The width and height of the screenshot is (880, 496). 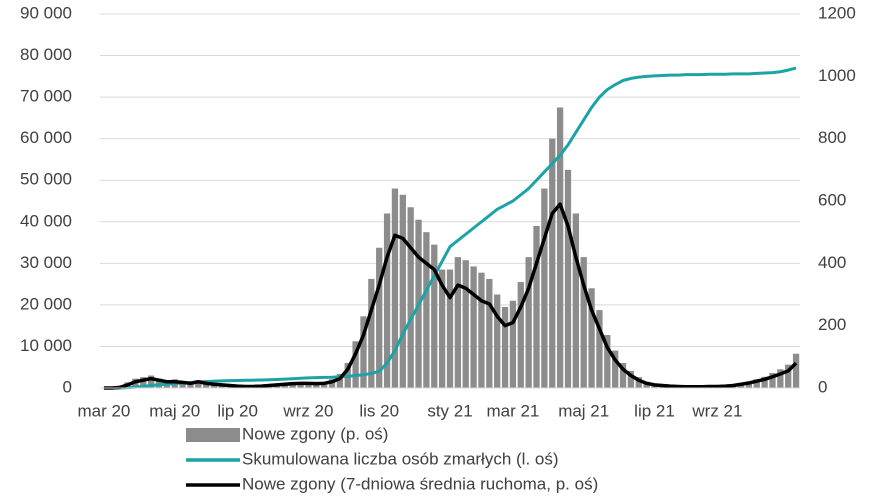 I want to click on y2-tick-label: 600, so click(x=832, y=199).